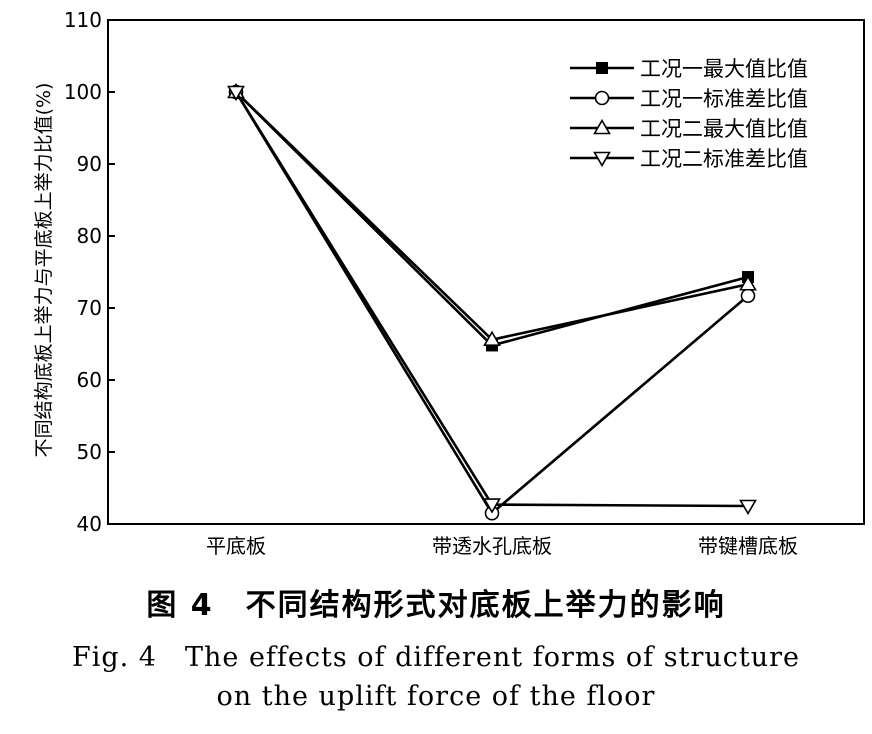 The width and height of the screenshot is (872, 734). What do you see at coordinates (89, 524) in the screenshot?
I see `y-tick-label: 40` at bounding box center [89, 524].